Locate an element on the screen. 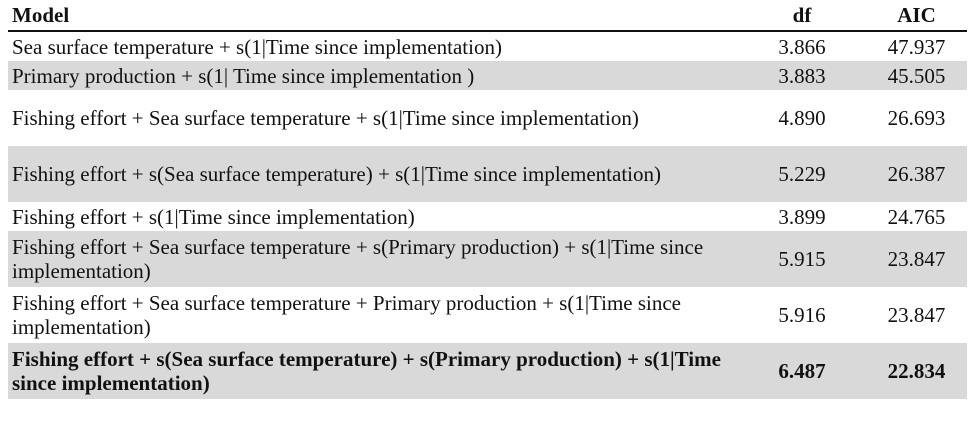  df-cell: 3.883 is located at coordinates (802, 75).